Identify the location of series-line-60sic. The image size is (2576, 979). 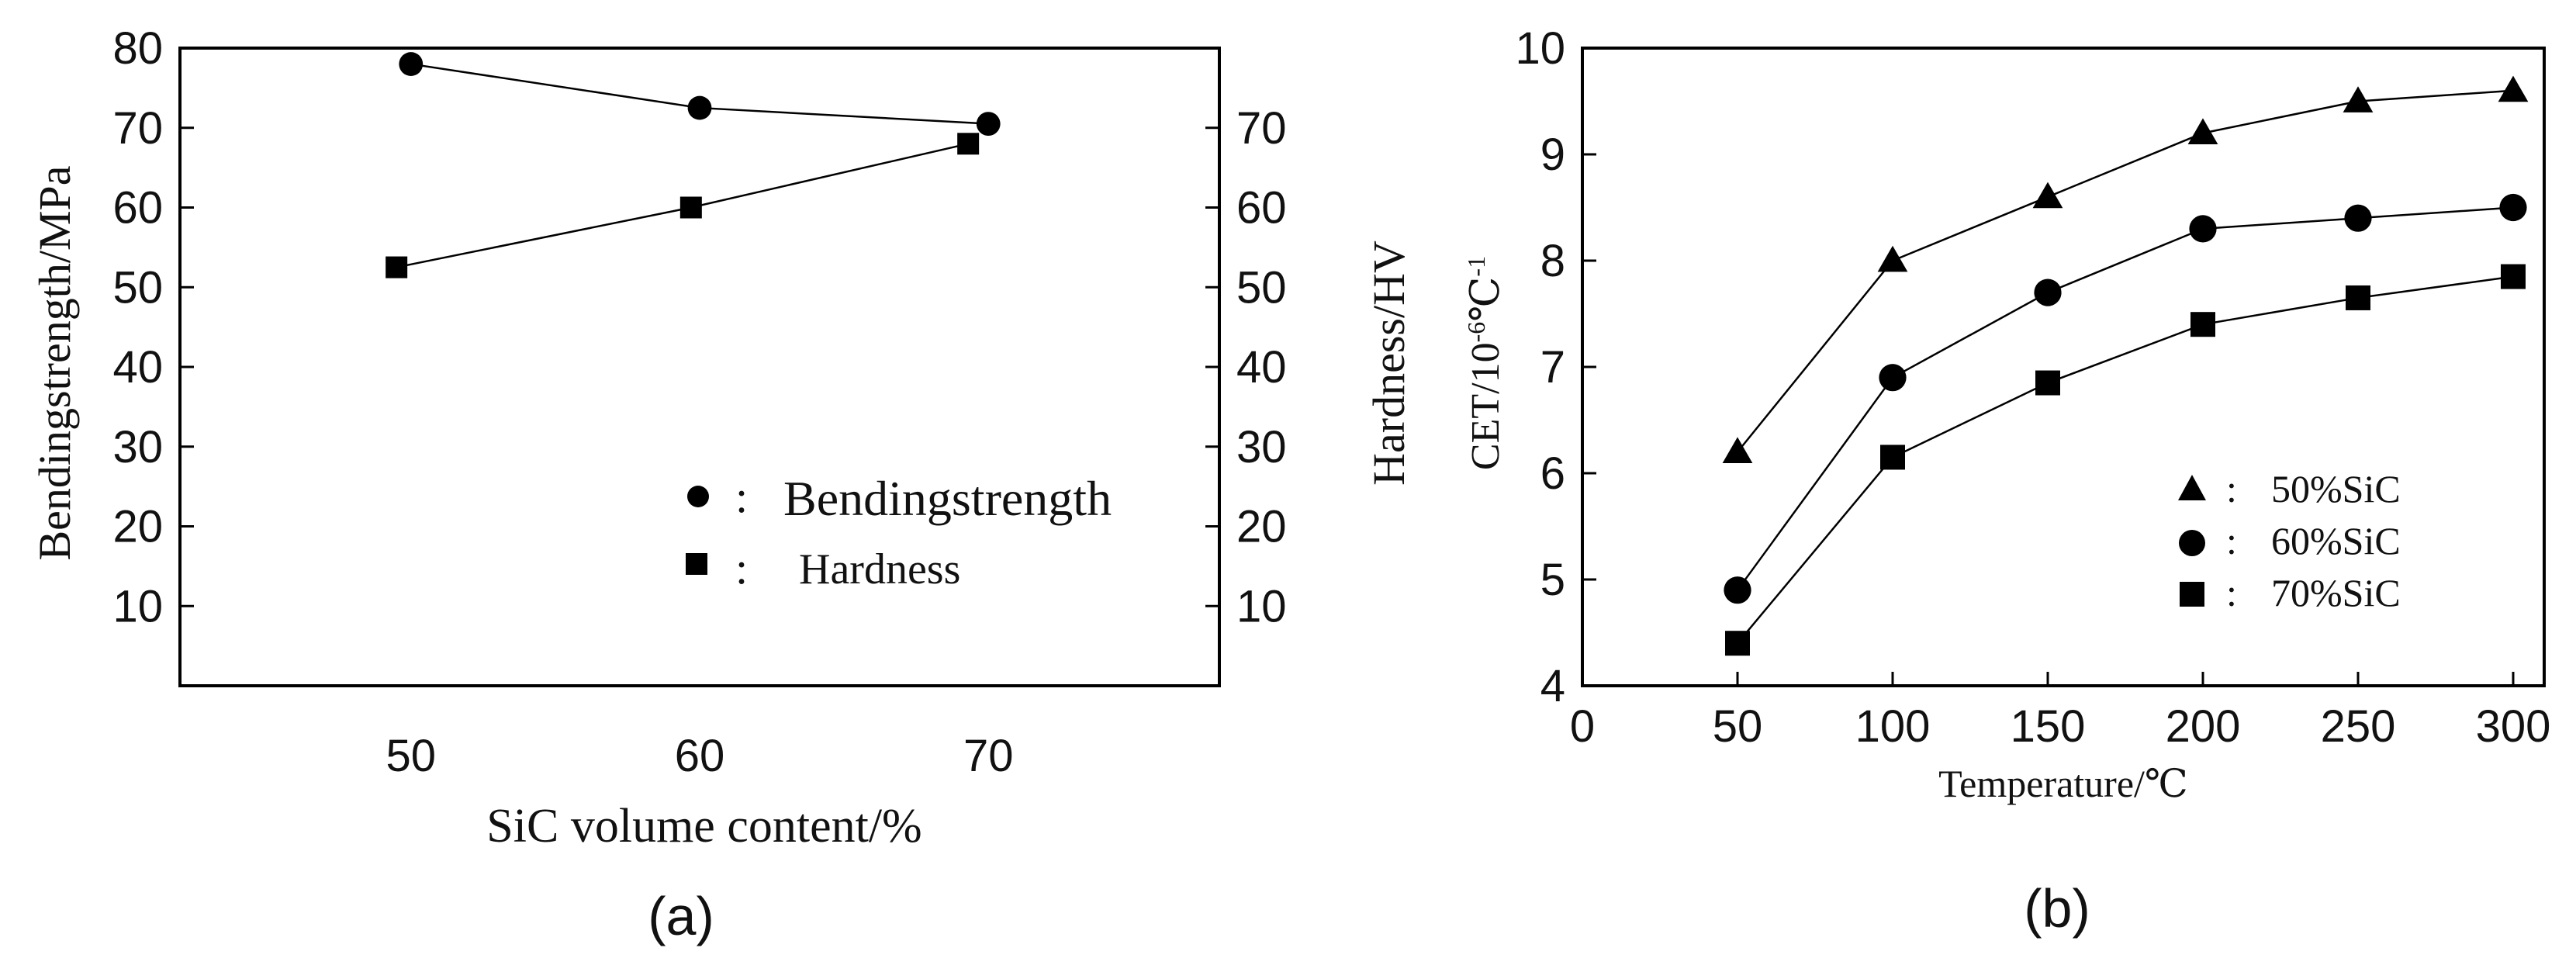
(2125, 398).